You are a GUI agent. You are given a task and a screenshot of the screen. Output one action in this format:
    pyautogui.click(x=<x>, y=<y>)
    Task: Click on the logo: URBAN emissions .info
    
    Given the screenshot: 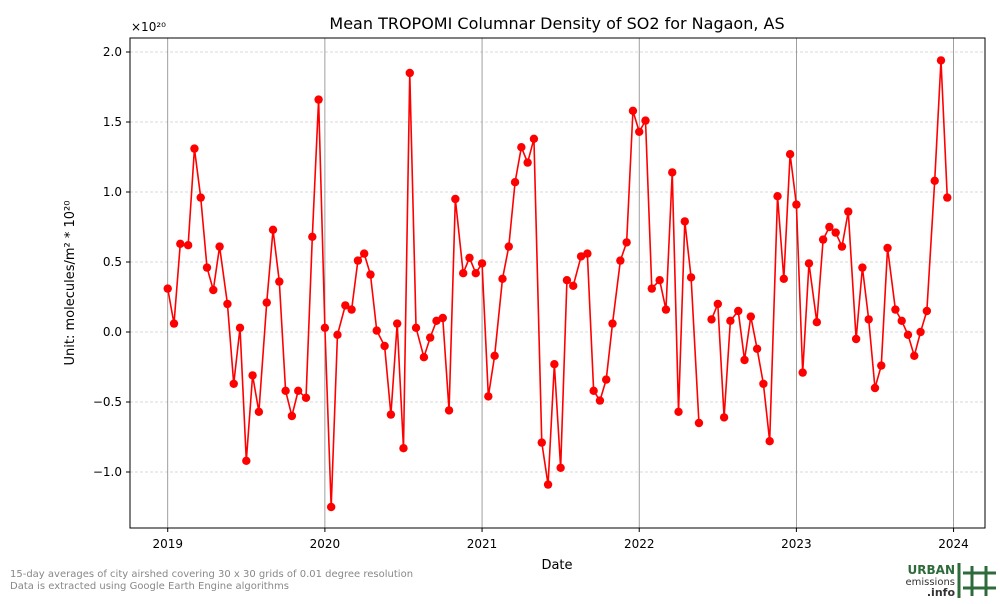 What is the action you would take?
    pyautogui.click(x=950, y=581)
    